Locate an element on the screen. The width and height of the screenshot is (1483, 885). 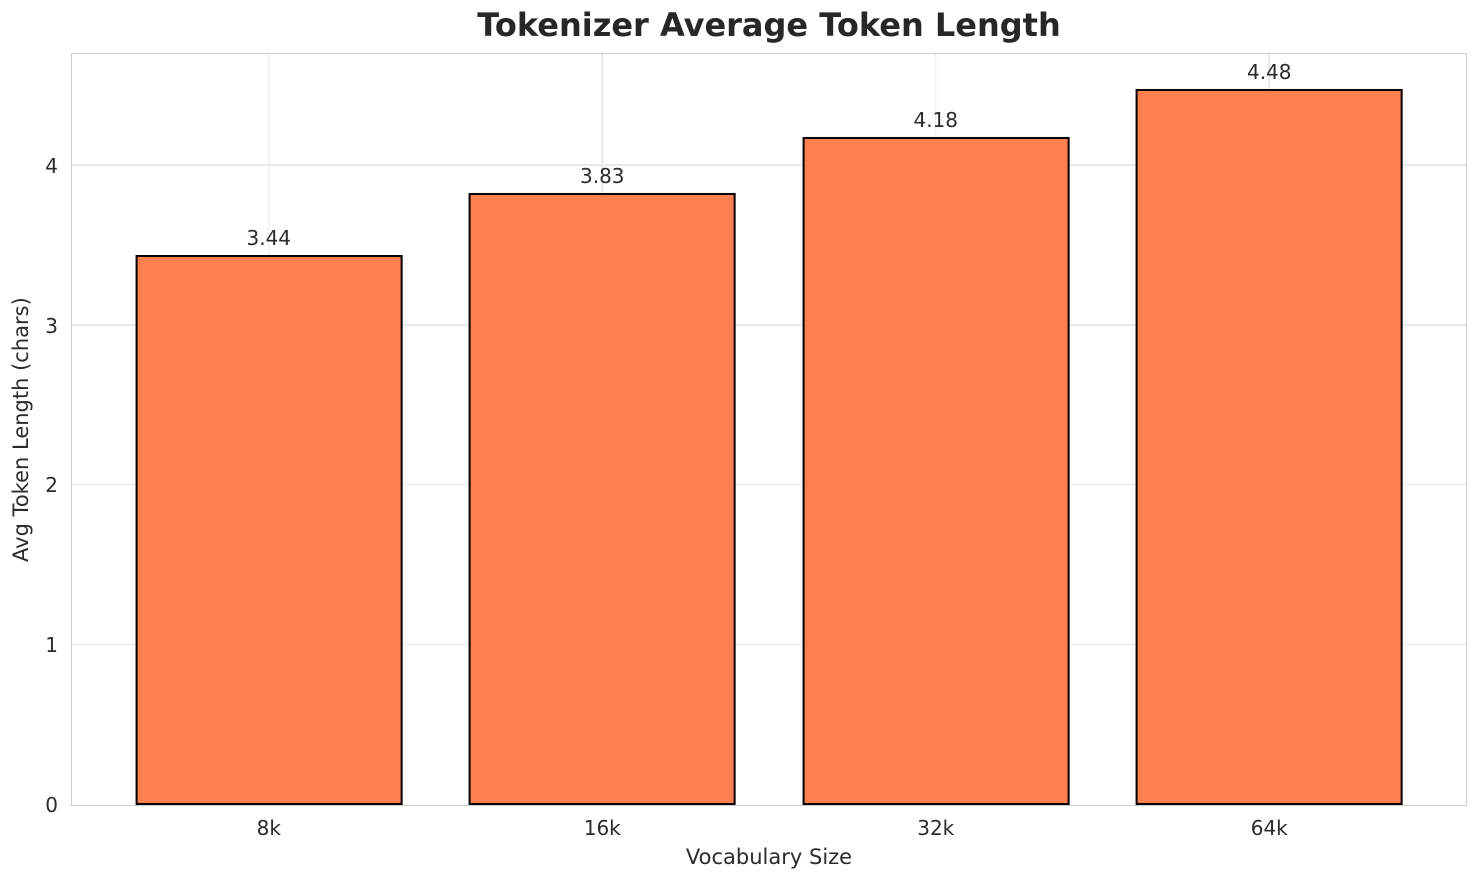
bar-32k: 4.18 is located at coordinates (936, 456).